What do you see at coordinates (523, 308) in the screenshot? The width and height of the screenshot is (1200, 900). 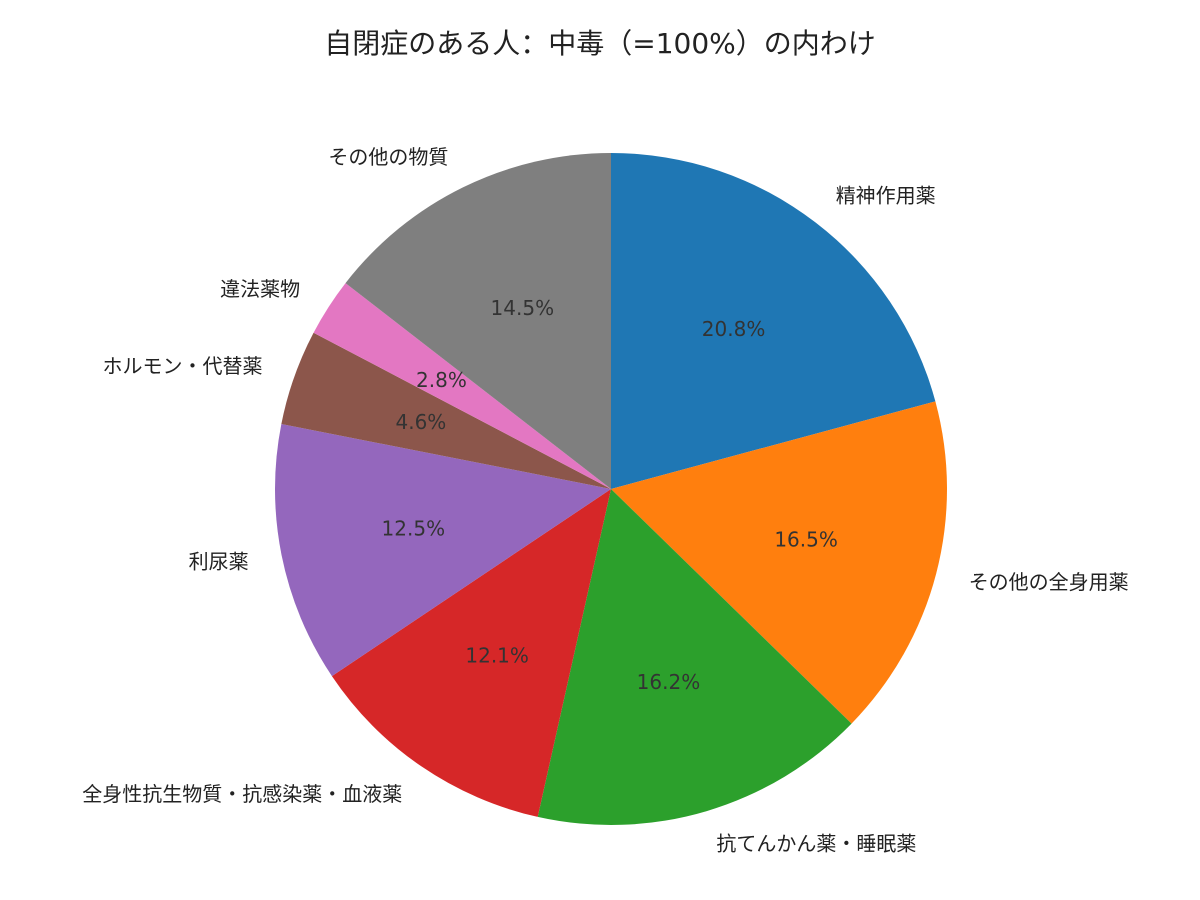 I see `percent-label-7: 14.5%` at bounding box center [523, 308].